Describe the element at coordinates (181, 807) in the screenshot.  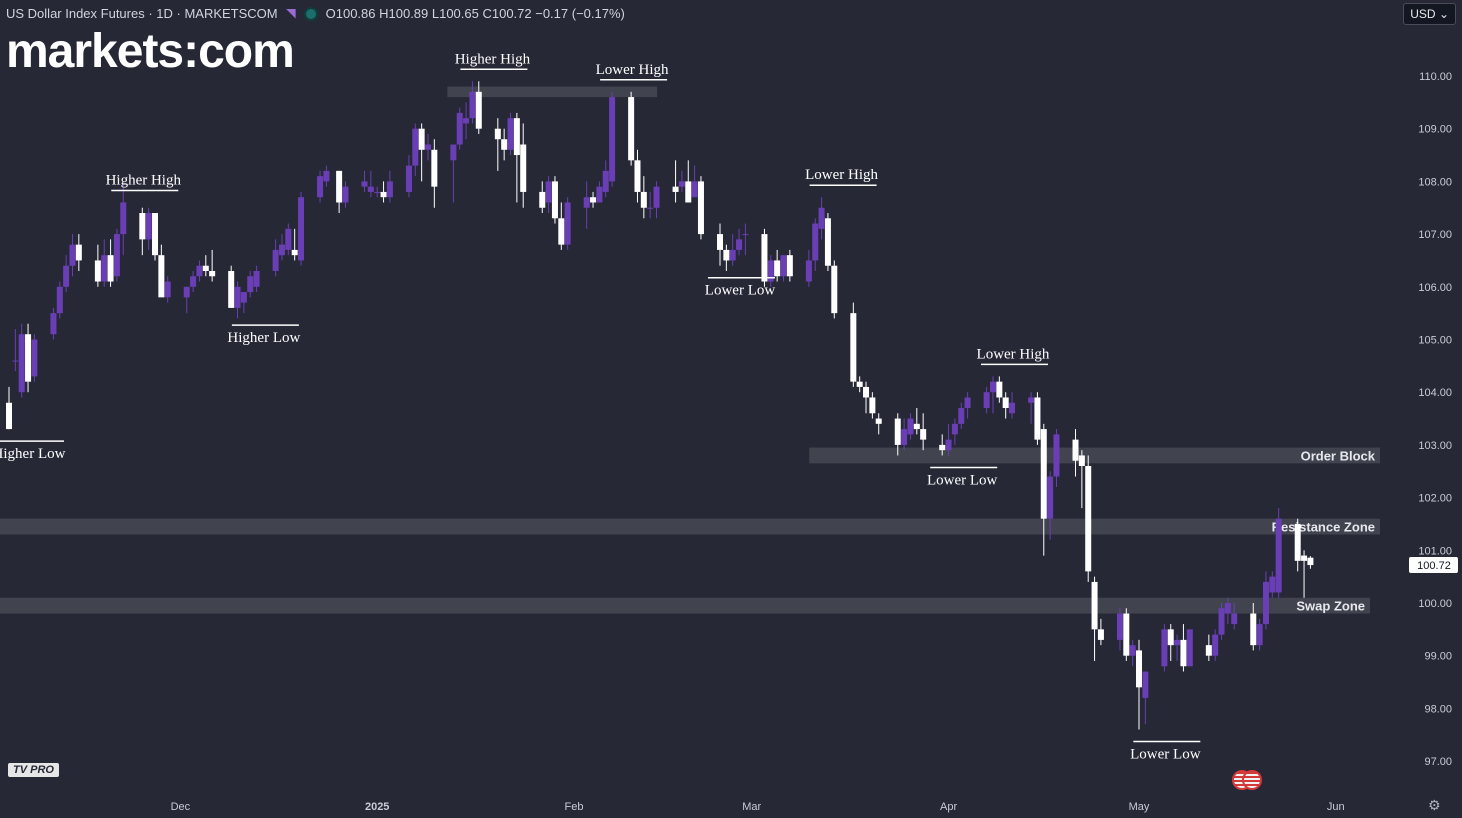
I see `x-tick-label: Dec` at that location.